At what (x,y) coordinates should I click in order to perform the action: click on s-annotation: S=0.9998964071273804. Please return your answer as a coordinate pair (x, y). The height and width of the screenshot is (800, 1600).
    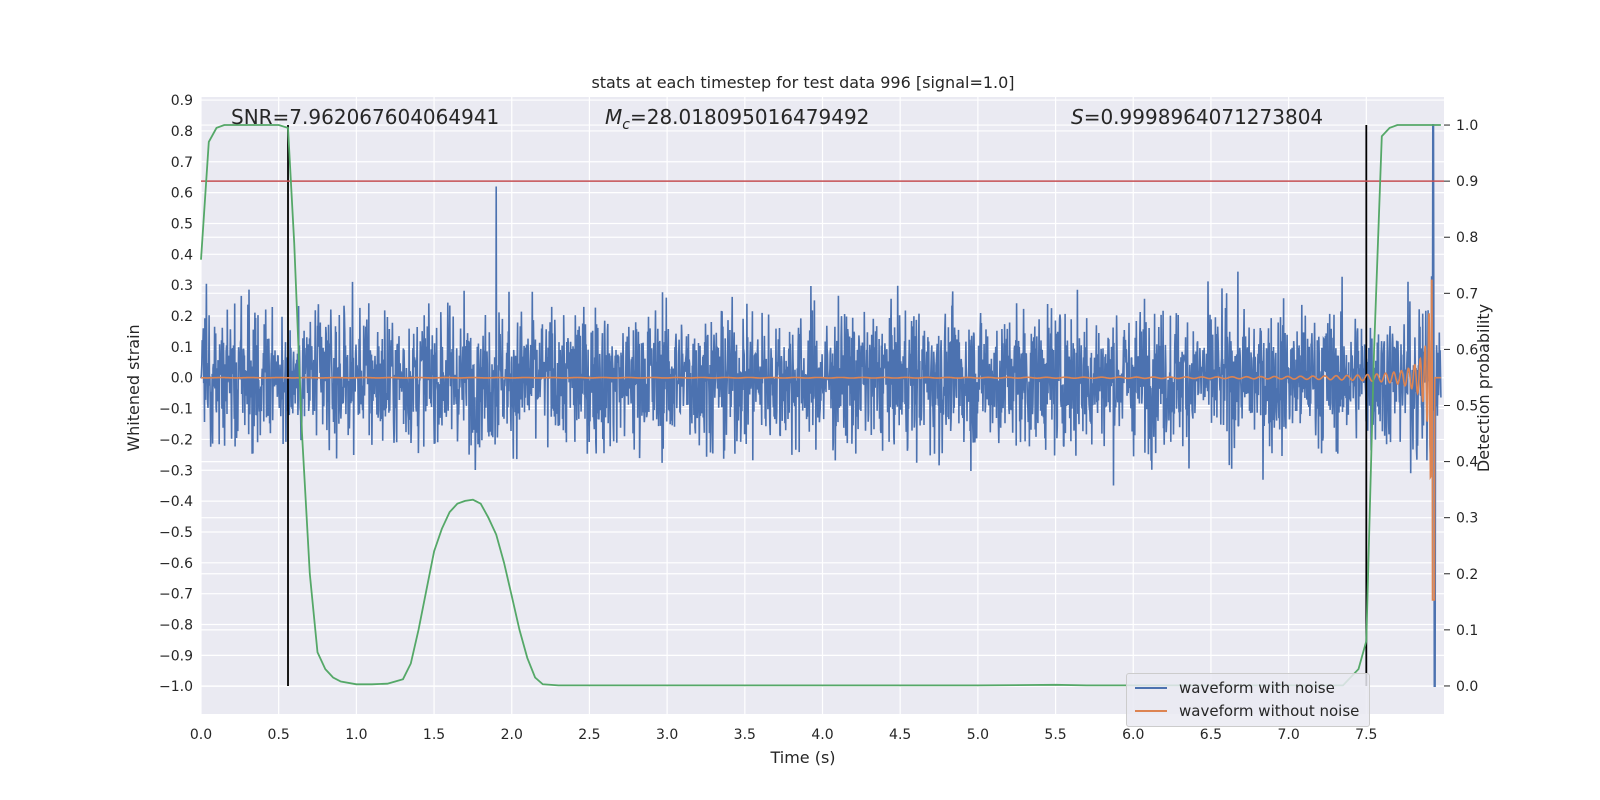
    Looking at the image, I should click on (1197, 117).